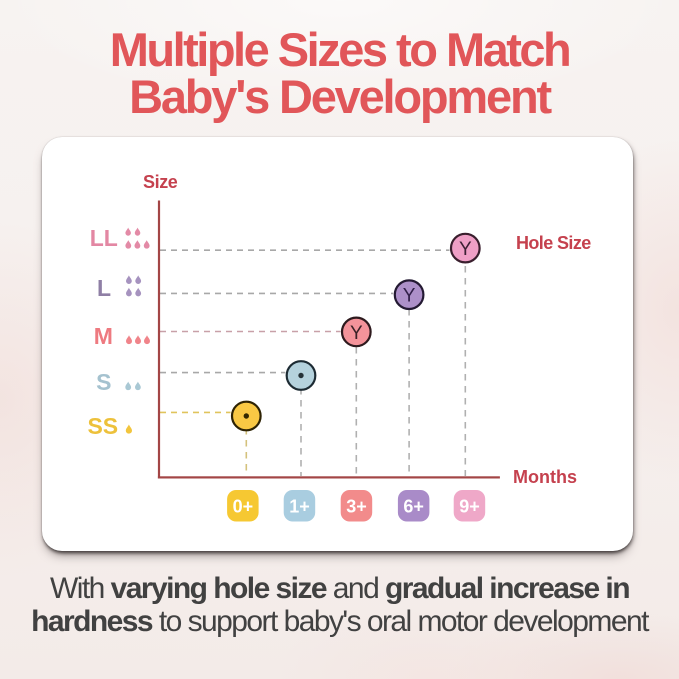  I want to click on svg-text: Size, so click(160, 182).